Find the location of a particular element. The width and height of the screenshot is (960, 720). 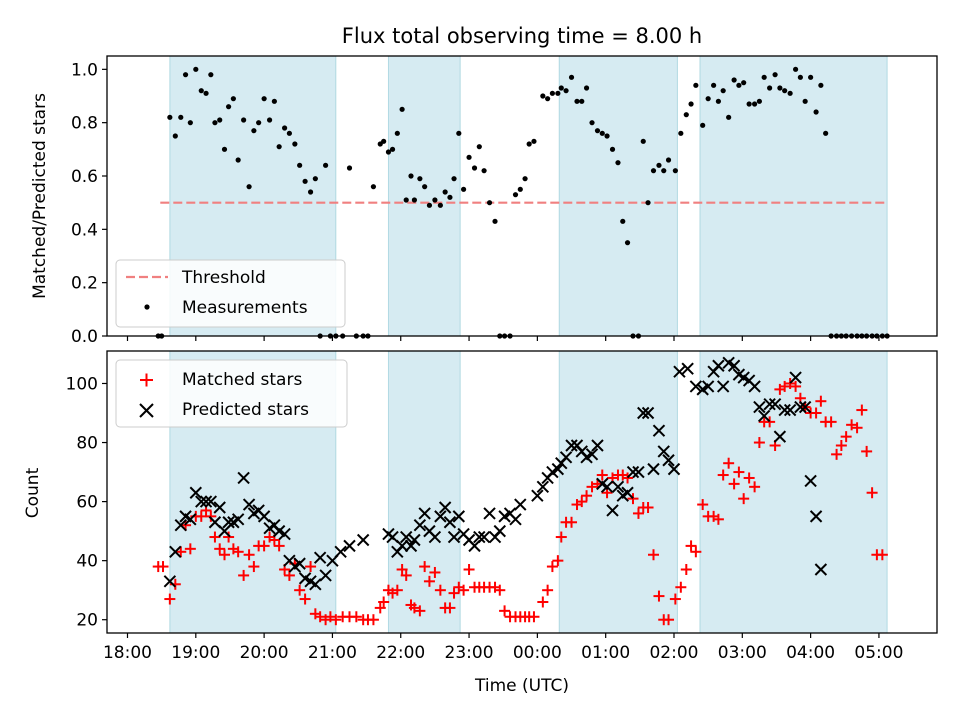

top-title: Flux total observing time = 8.00 h is located at coordinates (522, 36).